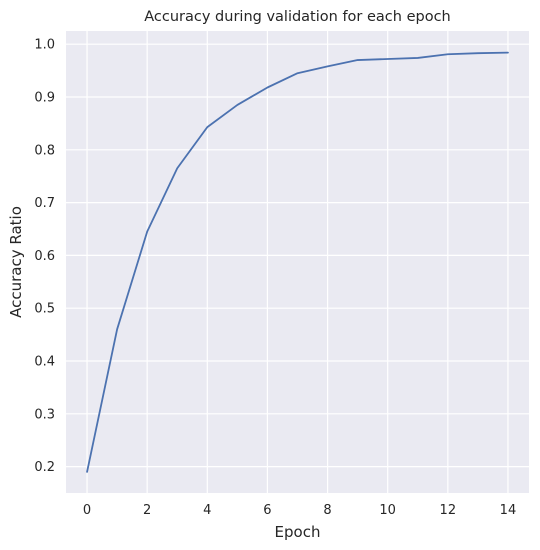 The width and height of the screenshot is (540, 550). I want to click on y-tick-label: 0.8, so click(44, 150).